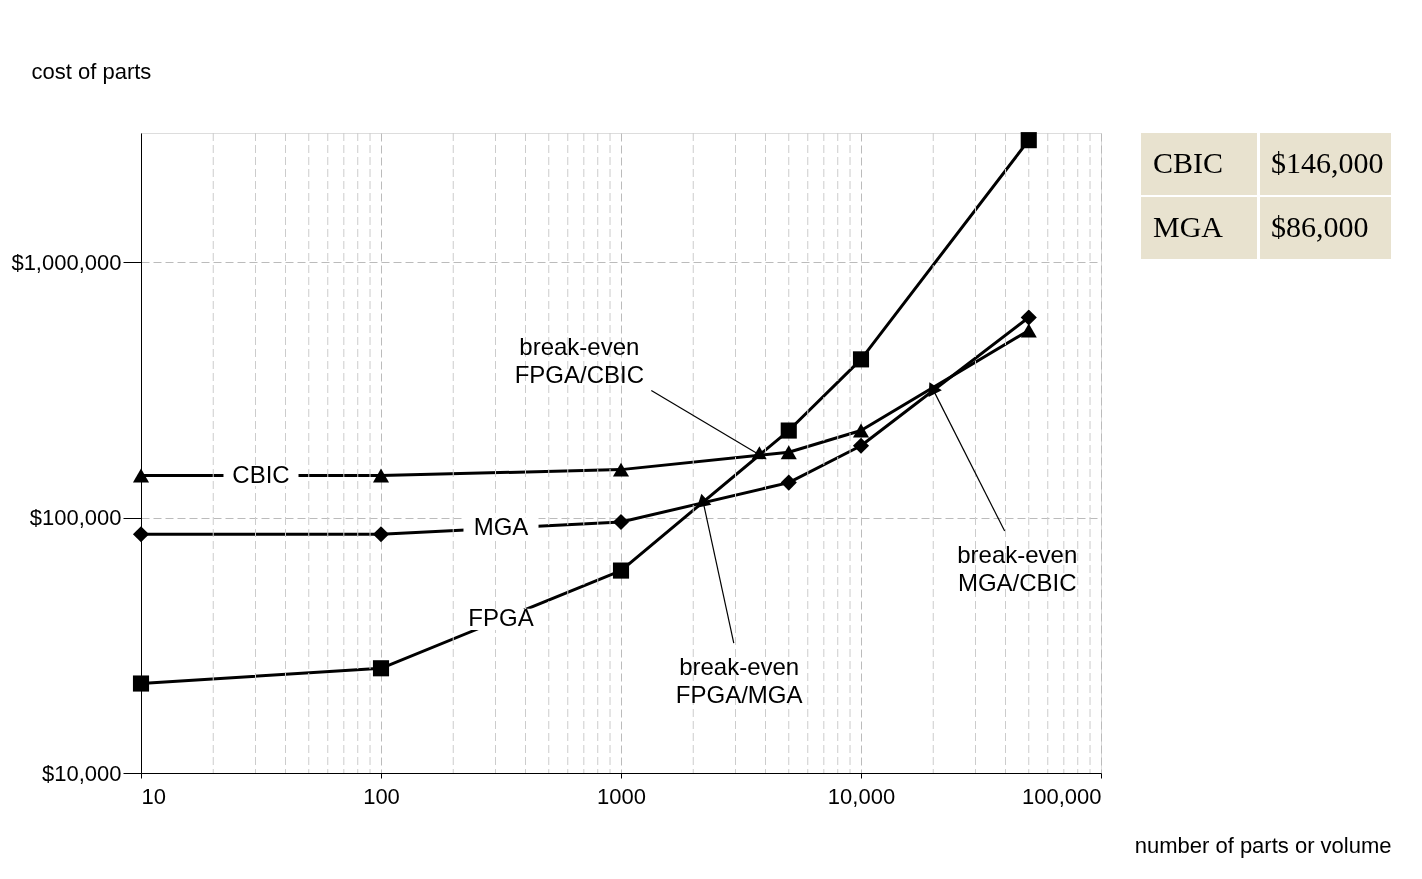 The width and height of the screenshot is (1422, 879). I want to click on y-tick-label: $10,000, so click(81, 773).